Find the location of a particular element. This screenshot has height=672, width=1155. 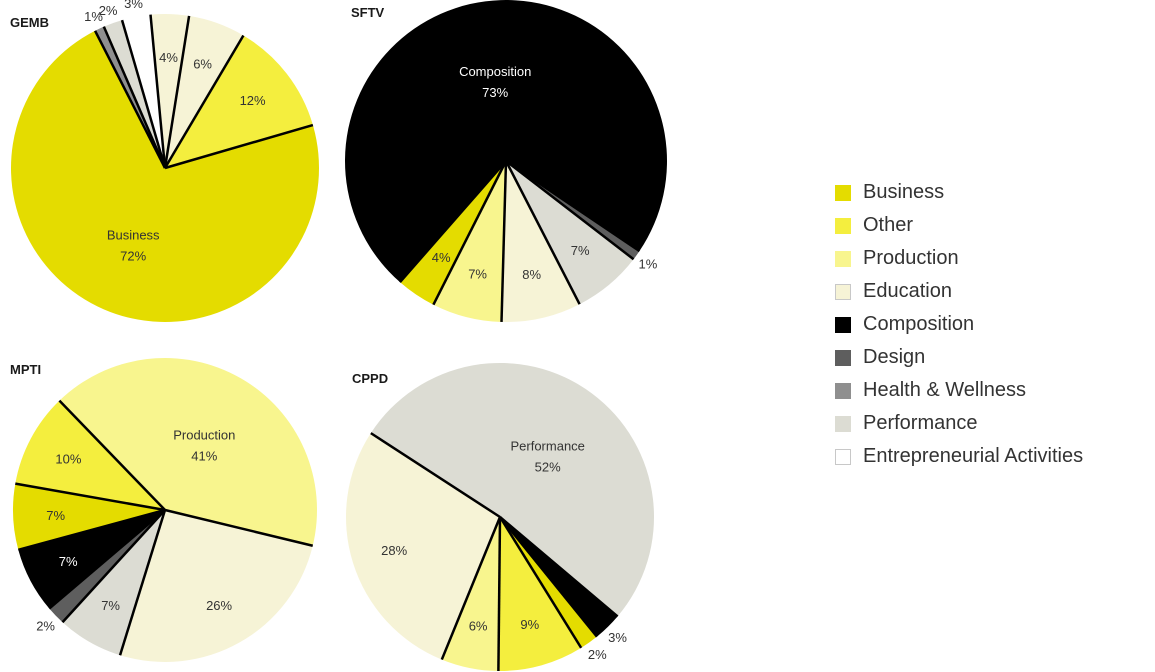

legend-label-production: Production is located at coordinates (911, 258).